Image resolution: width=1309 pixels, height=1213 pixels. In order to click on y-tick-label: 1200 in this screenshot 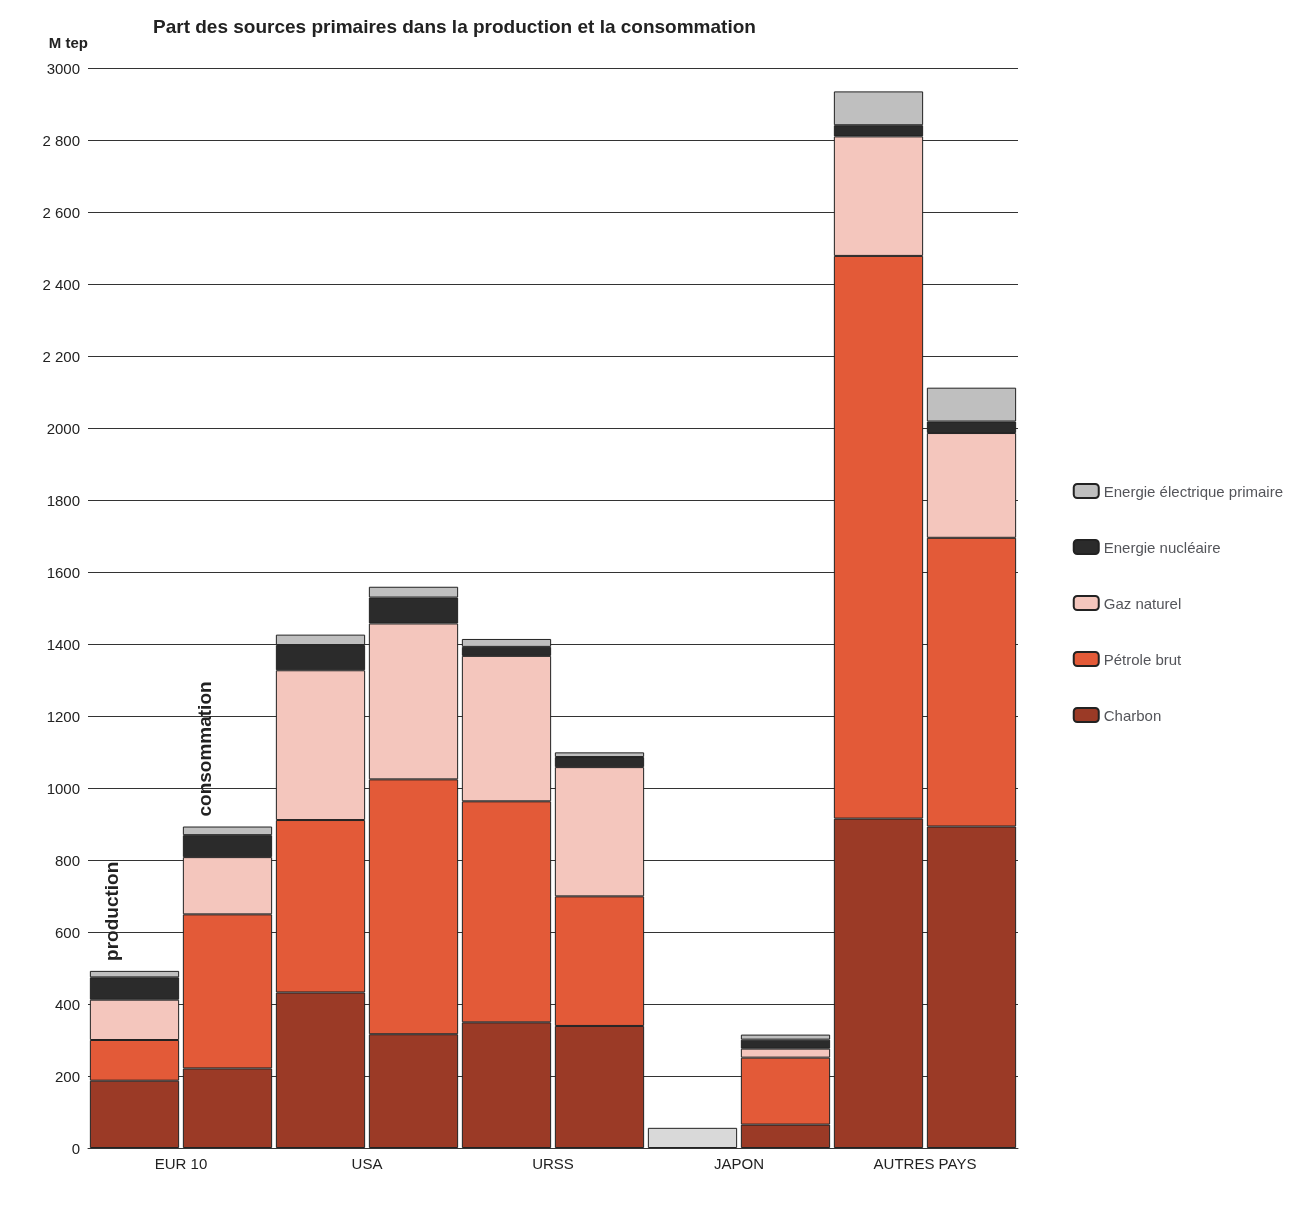, I will do `click(63, 716)`.